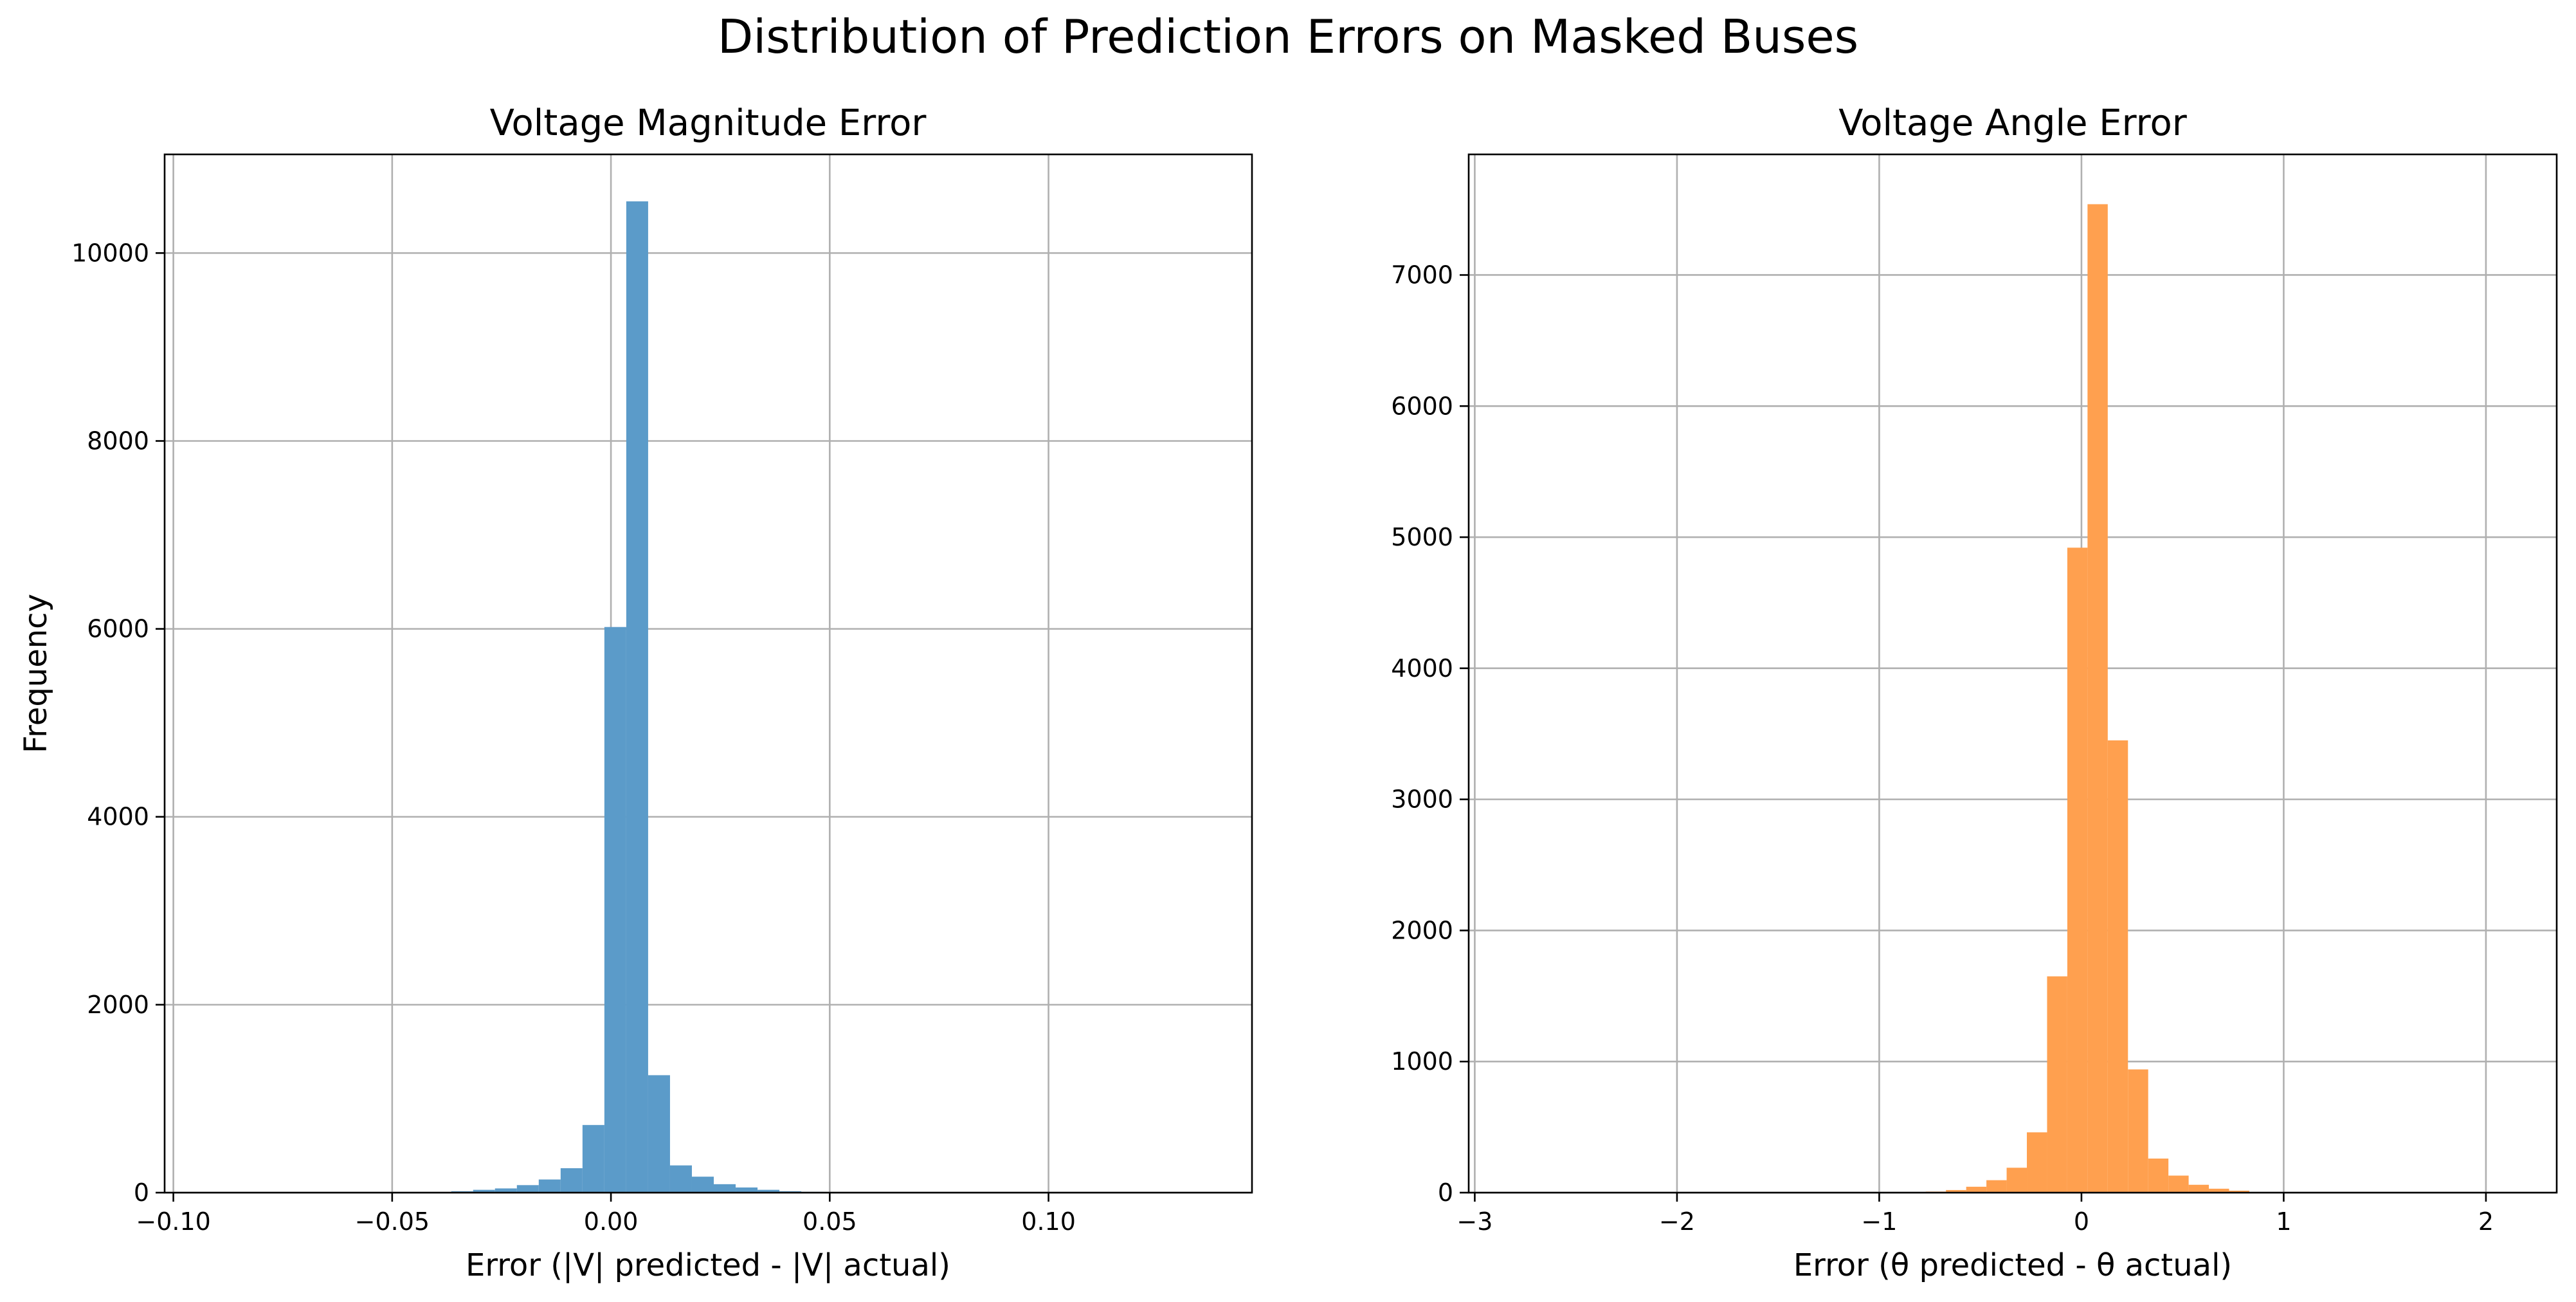 This screenshot has width=2576, height=1302. Describe the element at coordinates (36, 673) in the screenshot. I see `y-axis-label: Frequency` at that location.